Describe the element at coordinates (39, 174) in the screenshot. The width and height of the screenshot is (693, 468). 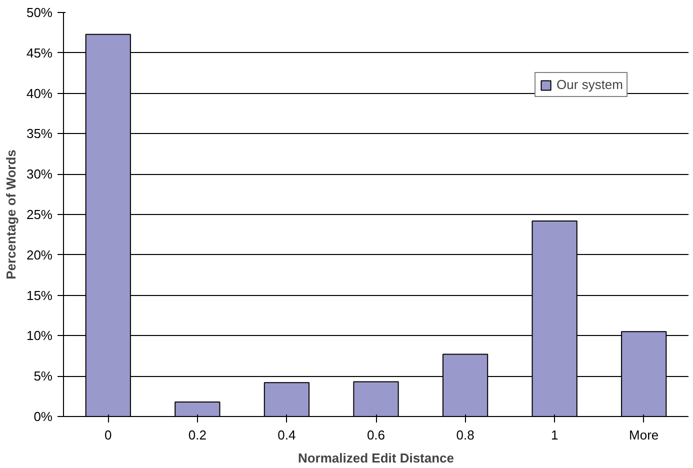
I see `y-tick-label: 30%` at that location.